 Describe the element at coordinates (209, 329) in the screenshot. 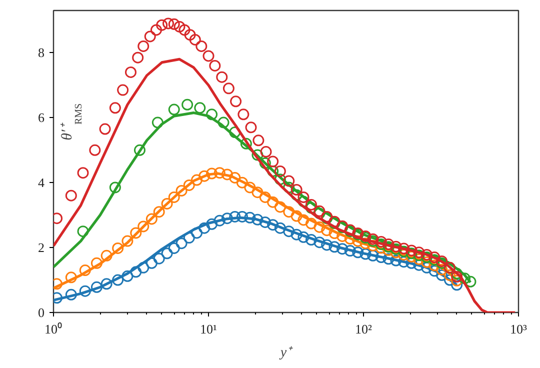

I see `x-tick-label: 10¹` at that location.